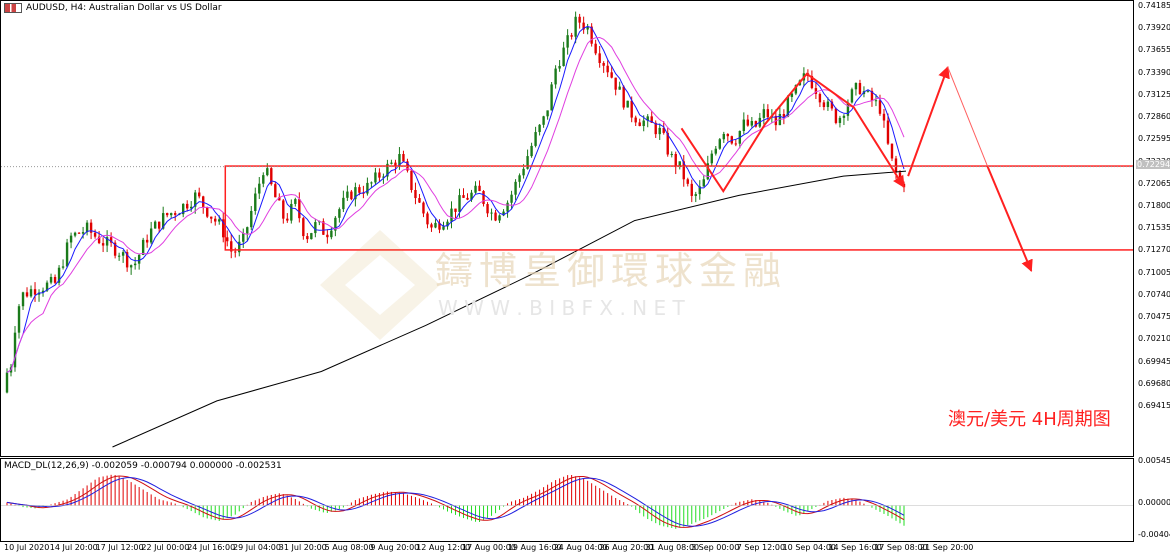 The height and width of the screenshot is (555, 1170). I want to click on time-tick-label: 22 Jul 00:00, so click(165, 547).